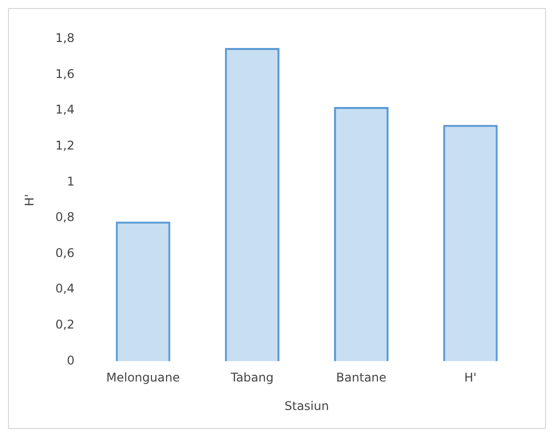 The height and width of the screenshot is (437, 554). Describe the element at coordinates (29, 200) in the screenshot. I see `y-axis-title: H'` at that location.